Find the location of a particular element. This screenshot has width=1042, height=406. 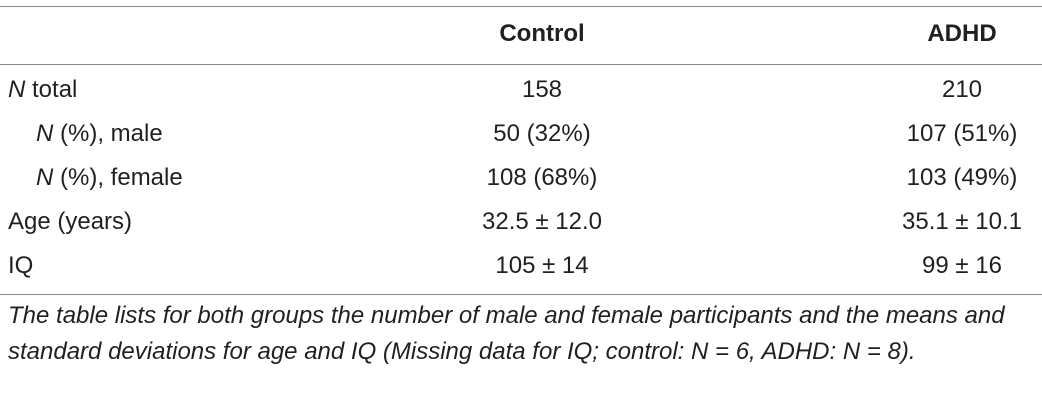

cell-adhd: 99 ± 16 is located at coordinates (962, 265).